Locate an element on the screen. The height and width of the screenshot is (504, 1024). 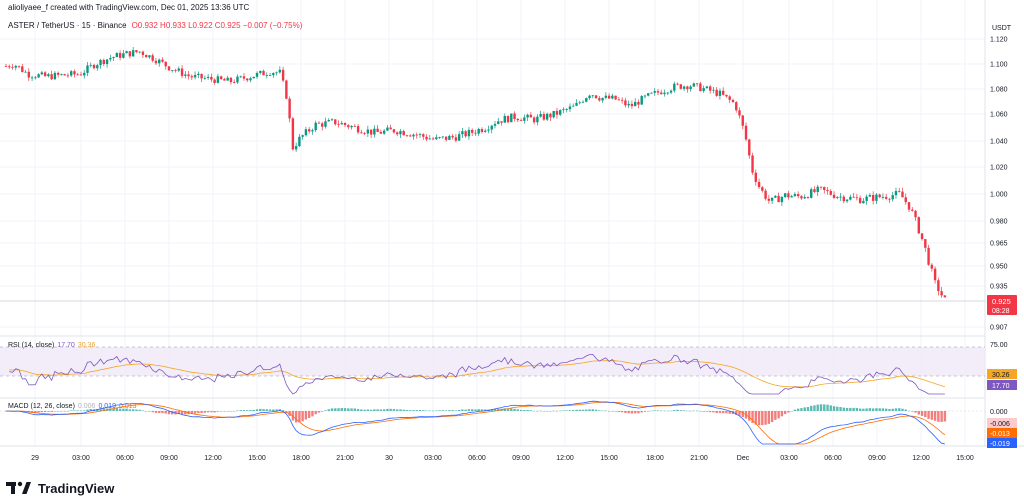
footer-brand: TradingView is located at coordinates (60, 488).